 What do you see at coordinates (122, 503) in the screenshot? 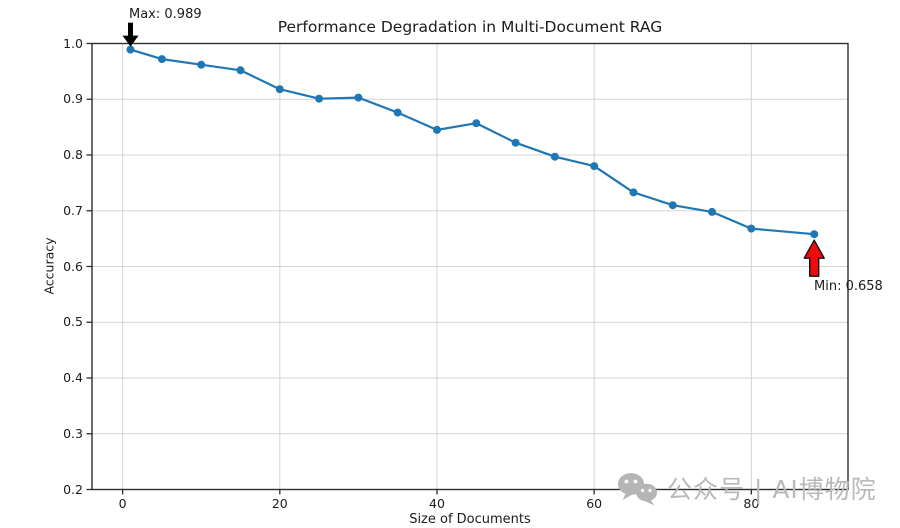
I see `x-tick-label: 0` at bounding box center [122, 503].